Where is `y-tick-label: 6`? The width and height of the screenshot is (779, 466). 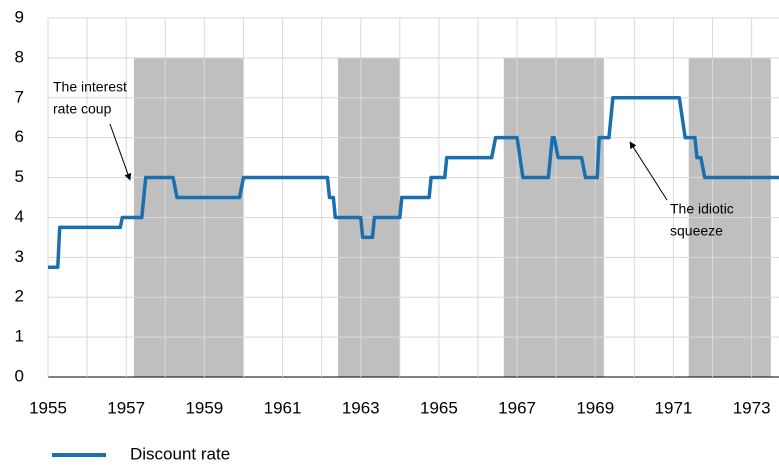 y-tick-label: 6 is located at coordinates (19, 136).